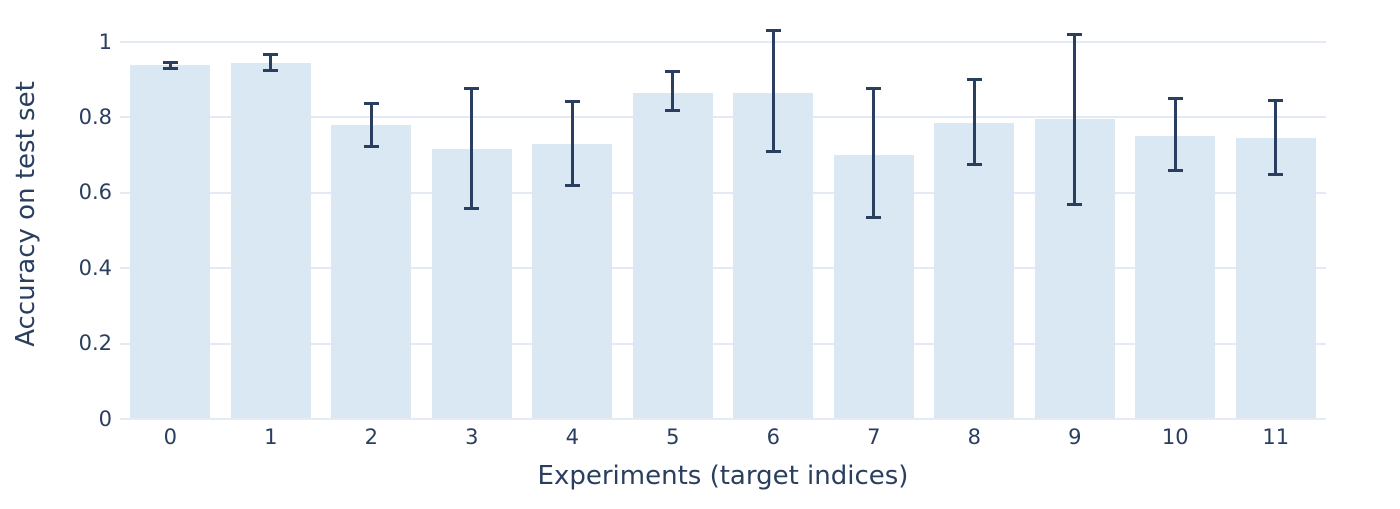  I want to click on x-tick-label: 3, so click(472, 437).